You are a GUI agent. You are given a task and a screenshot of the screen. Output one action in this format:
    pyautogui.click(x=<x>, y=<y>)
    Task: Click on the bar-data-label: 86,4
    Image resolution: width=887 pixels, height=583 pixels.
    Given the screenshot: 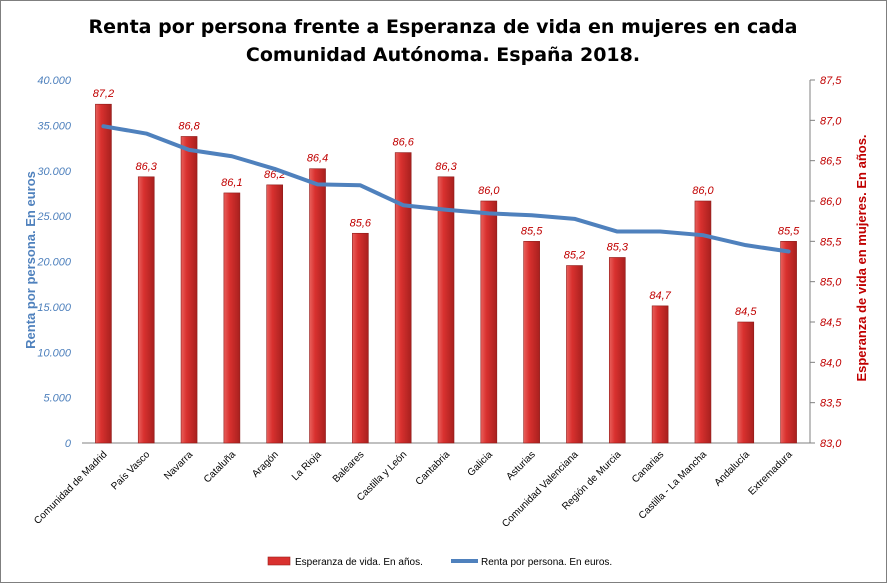 What is the action you would take?
    pyautogui.click(x=317, y=159)
    